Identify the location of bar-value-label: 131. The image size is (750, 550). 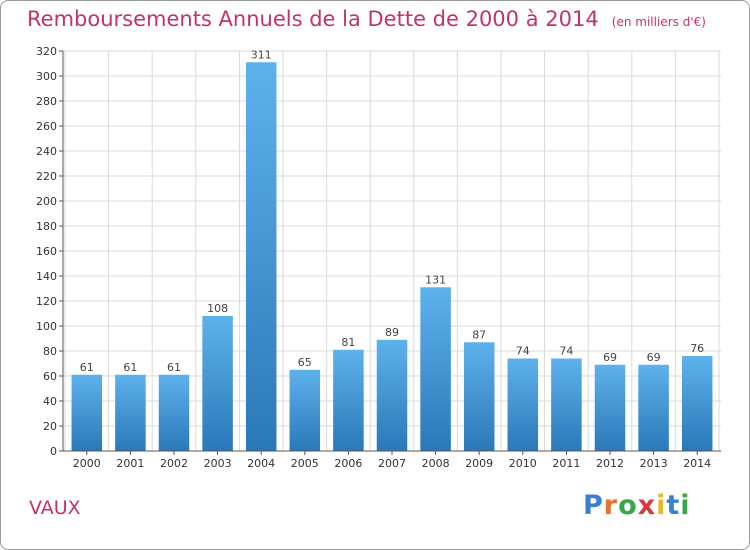
(435, 279).